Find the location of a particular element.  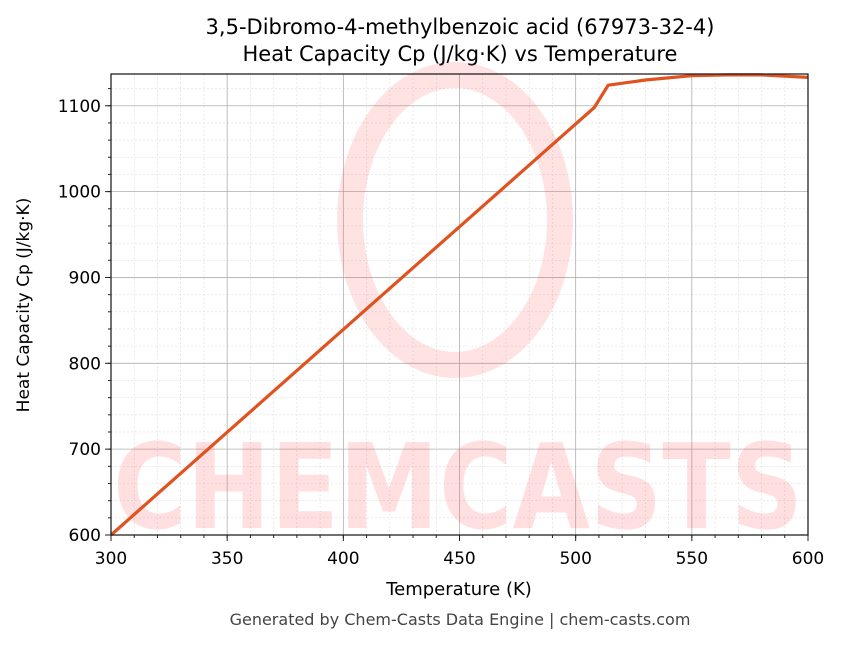

x-tick-label: 450 is located at coordinates (459, 559).